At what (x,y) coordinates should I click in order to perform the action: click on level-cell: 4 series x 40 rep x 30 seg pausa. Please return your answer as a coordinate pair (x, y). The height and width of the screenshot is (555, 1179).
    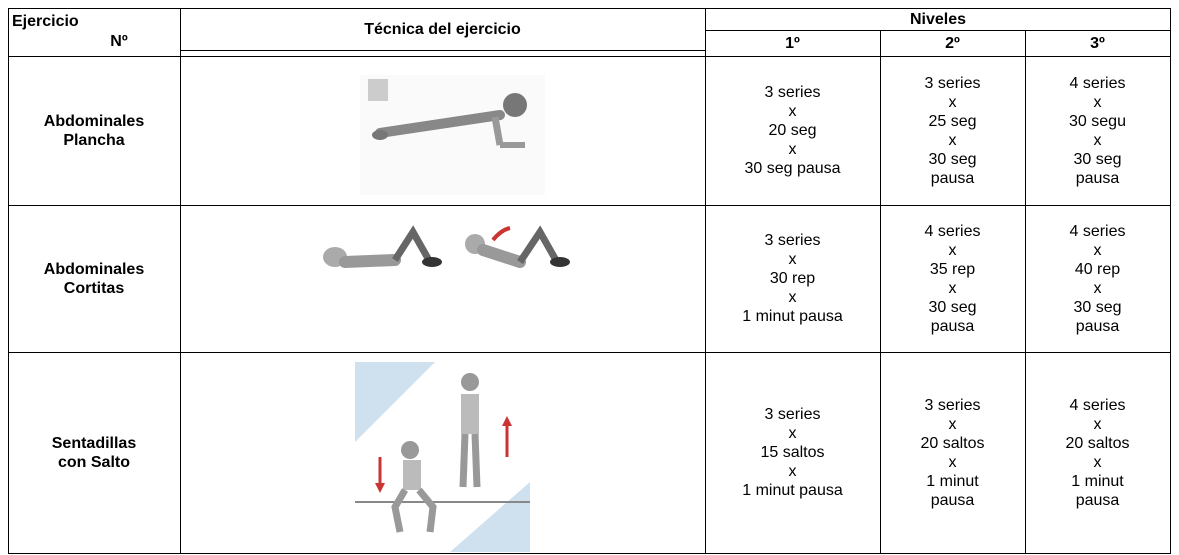
    Looking at the image, I should click on (1097, 278).